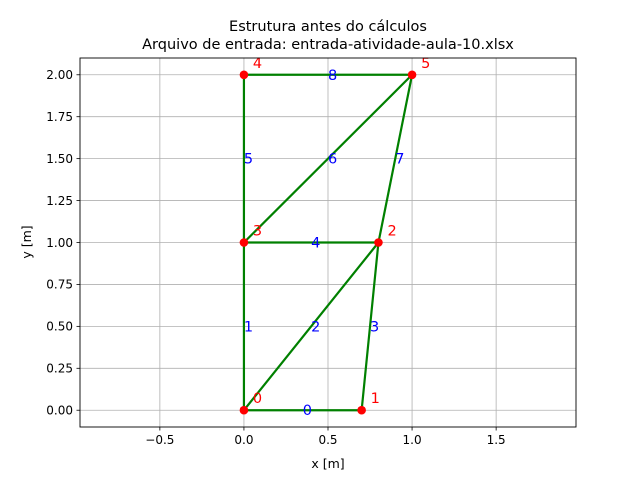 This screenshot has width=640, height=480. I want to click on element-label: 4, so click(315, 244).